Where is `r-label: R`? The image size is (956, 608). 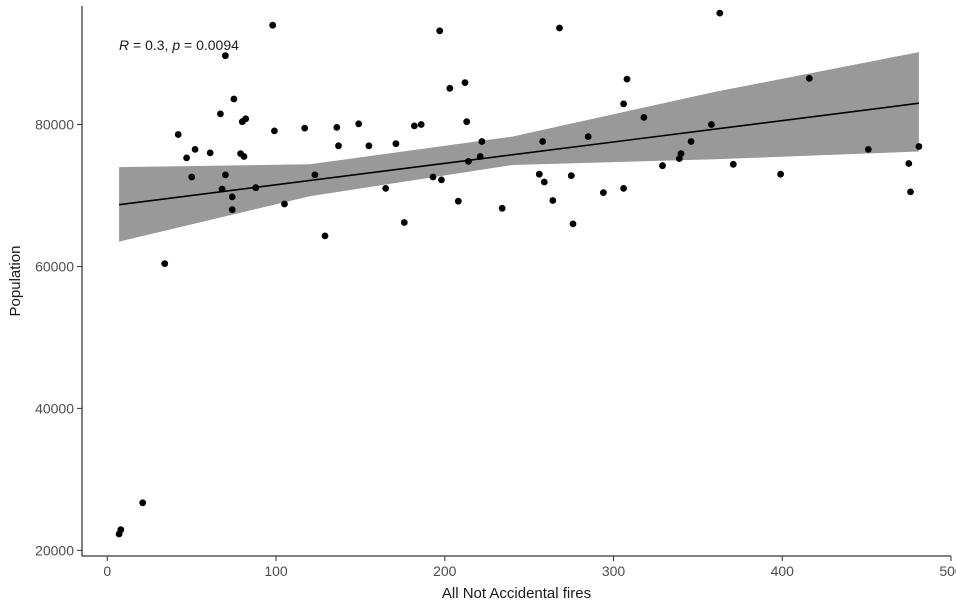
r-label: R is located at coordinates (124, 45).